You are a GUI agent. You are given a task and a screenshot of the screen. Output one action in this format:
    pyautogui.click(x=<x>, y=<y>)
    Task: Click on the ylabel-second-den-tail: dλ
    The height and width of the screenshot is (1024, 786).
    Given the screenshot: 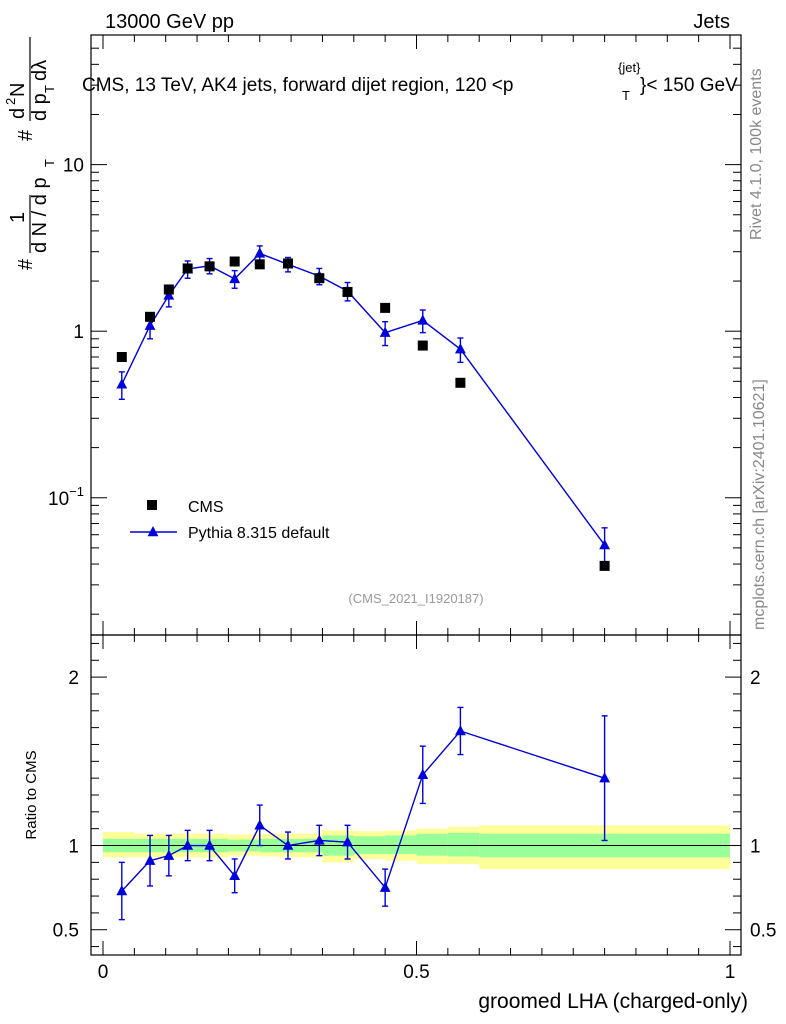 What is the action you would take?
    pyautogui.click(x=40, y=70)
    